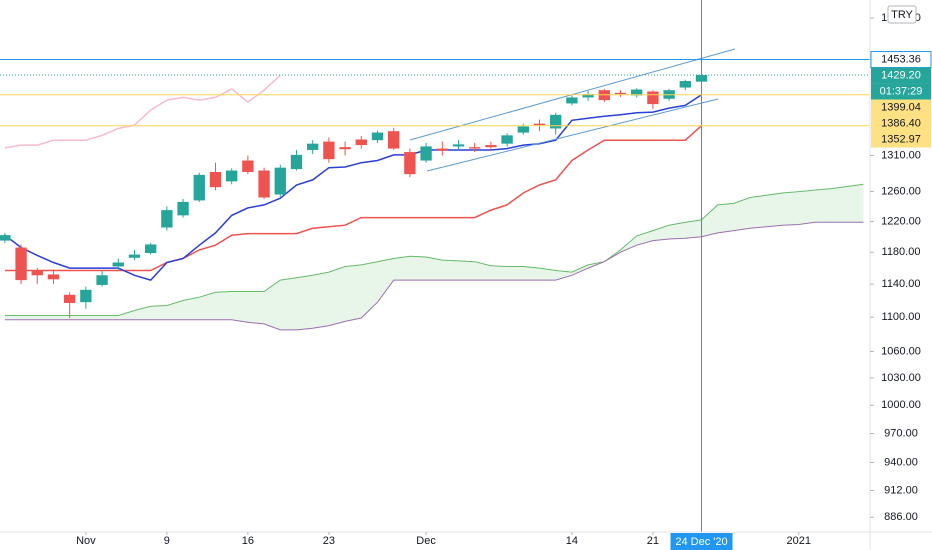 The height and width of the screenshot is (550, 932). I want to click on price-tag-label: 1453.36, so click(901, 59).